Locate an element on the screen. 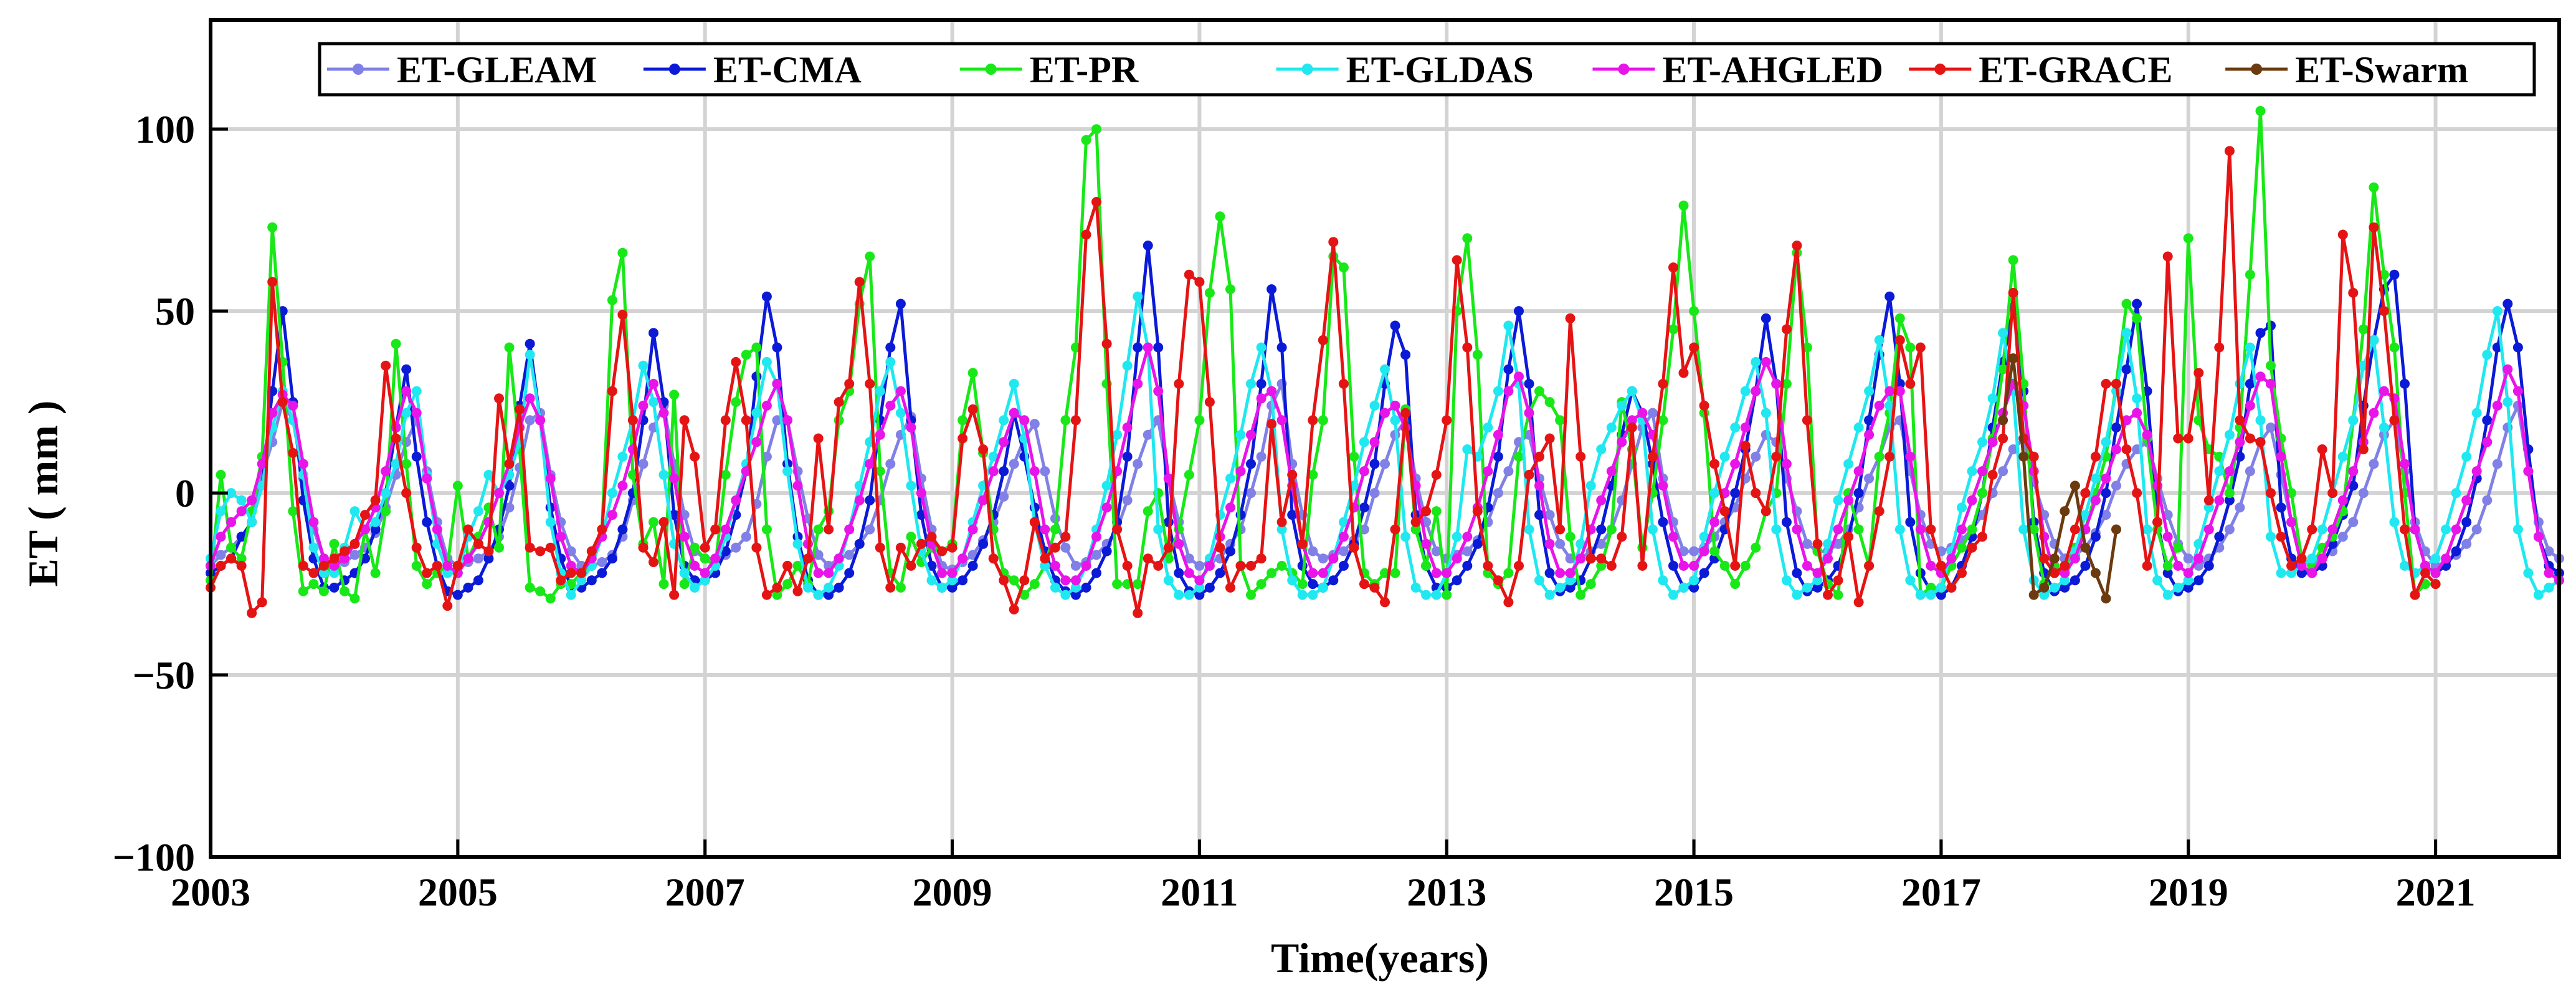  x-tick-label: 2005 is located at coordinates (458, 892).